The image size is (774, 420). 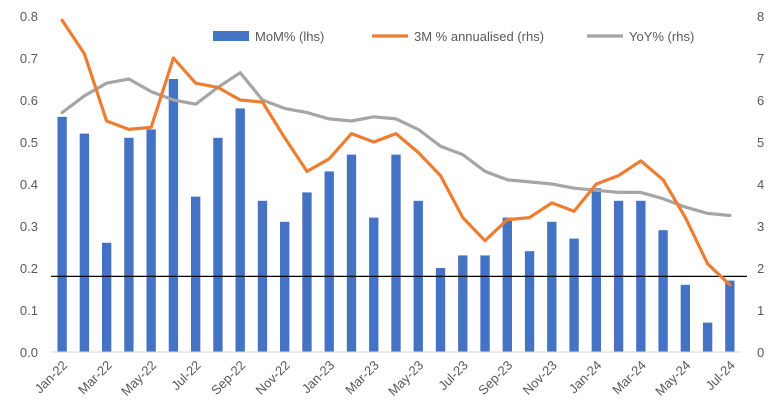 What do you see at coordinates (760, 184) in the screenshot?
I see `right-axis-tick-label: 4` at bounding box center [760, 184].